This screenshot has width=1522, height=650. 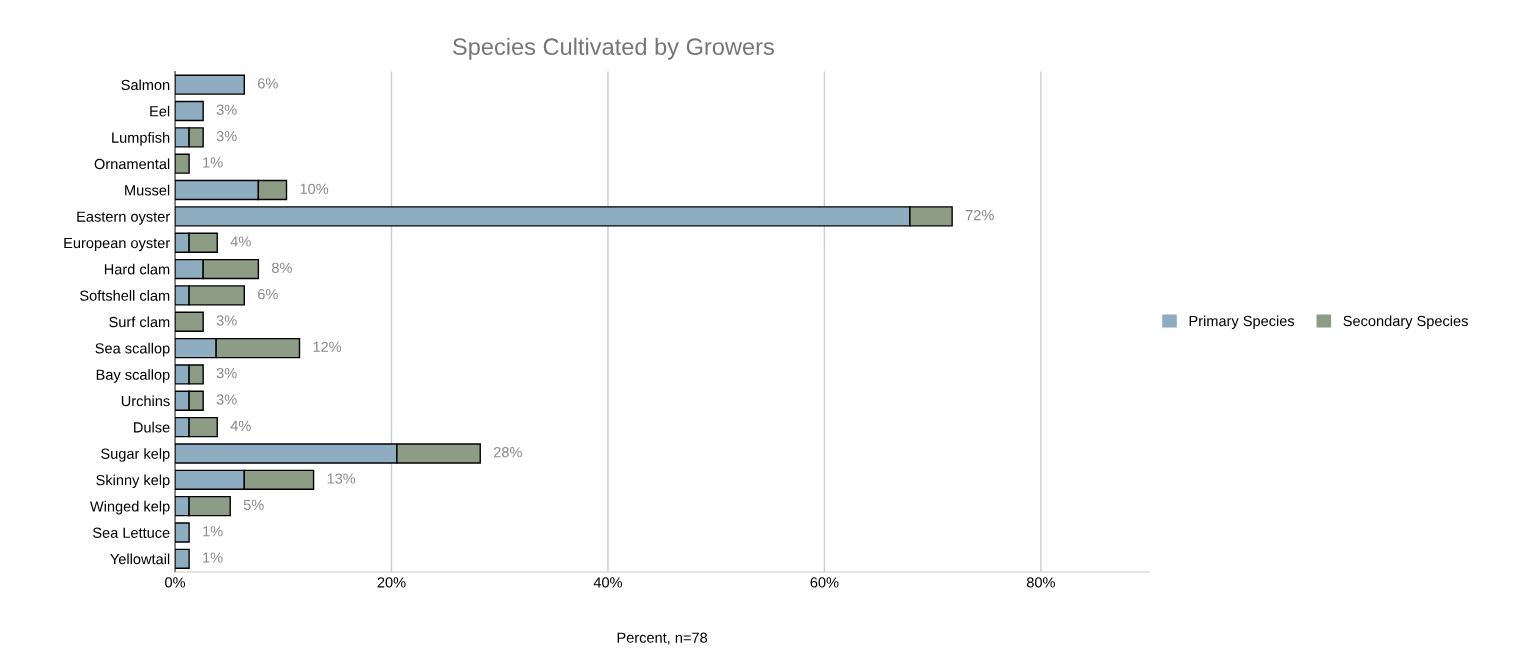 What do you see at coordinates (160, 111) in the screenshot?
I see `y-tick-label: Eel` at bounding box center [160, 111].